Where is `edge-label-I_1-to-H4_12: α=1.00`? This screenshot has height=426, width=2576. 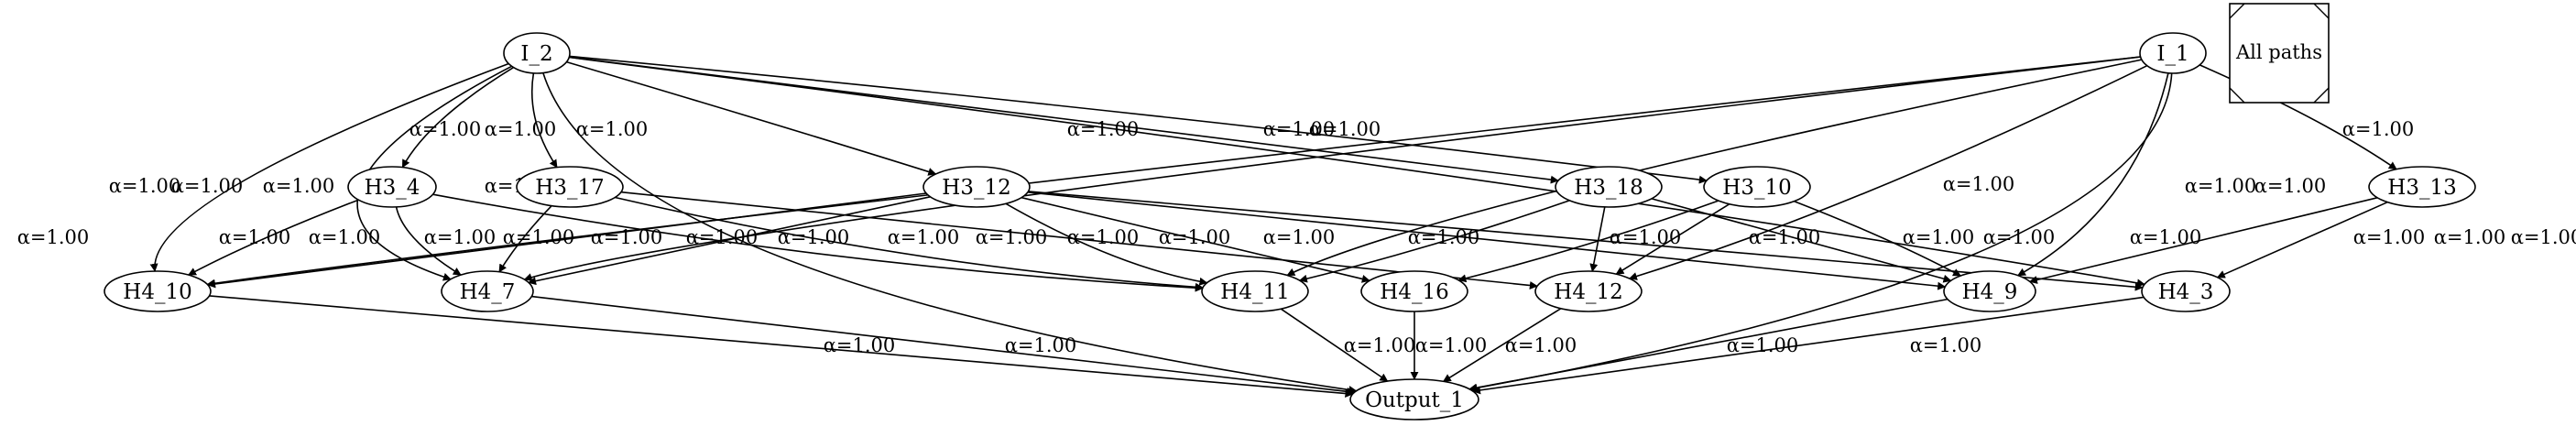
edge-label-I_1-to-H4_12: α=1.00 is located at coordinates (2221, 186).